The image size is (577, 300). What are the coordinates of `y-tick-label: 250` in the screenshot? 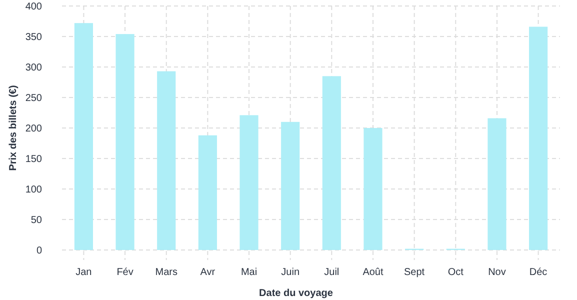 It's located at (33, 98).